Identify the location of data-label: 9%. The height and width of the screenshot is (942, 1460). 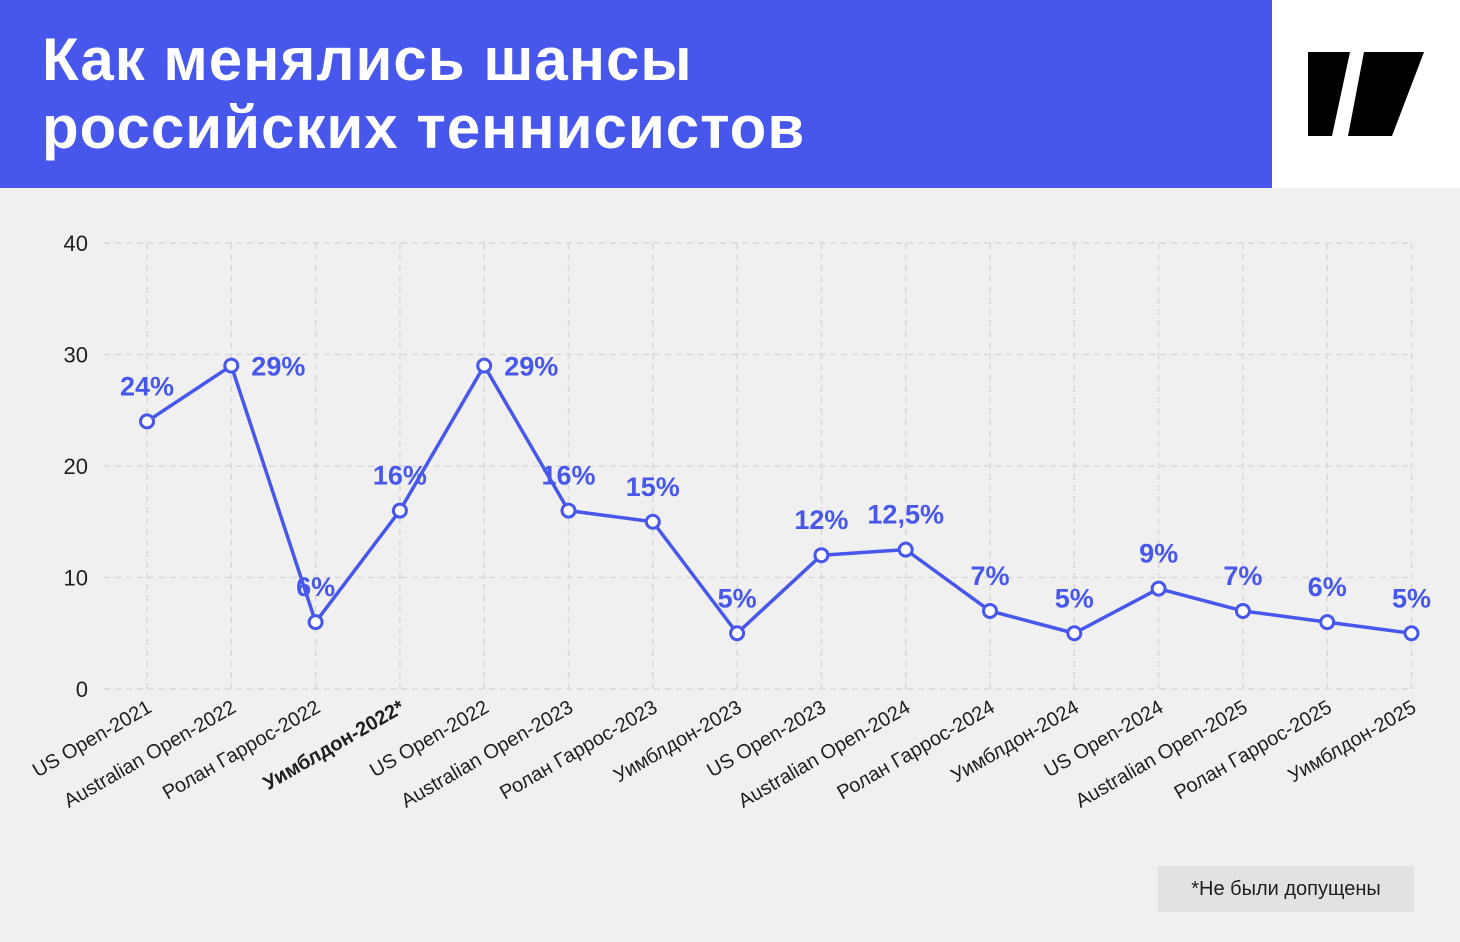
(1158, 554).